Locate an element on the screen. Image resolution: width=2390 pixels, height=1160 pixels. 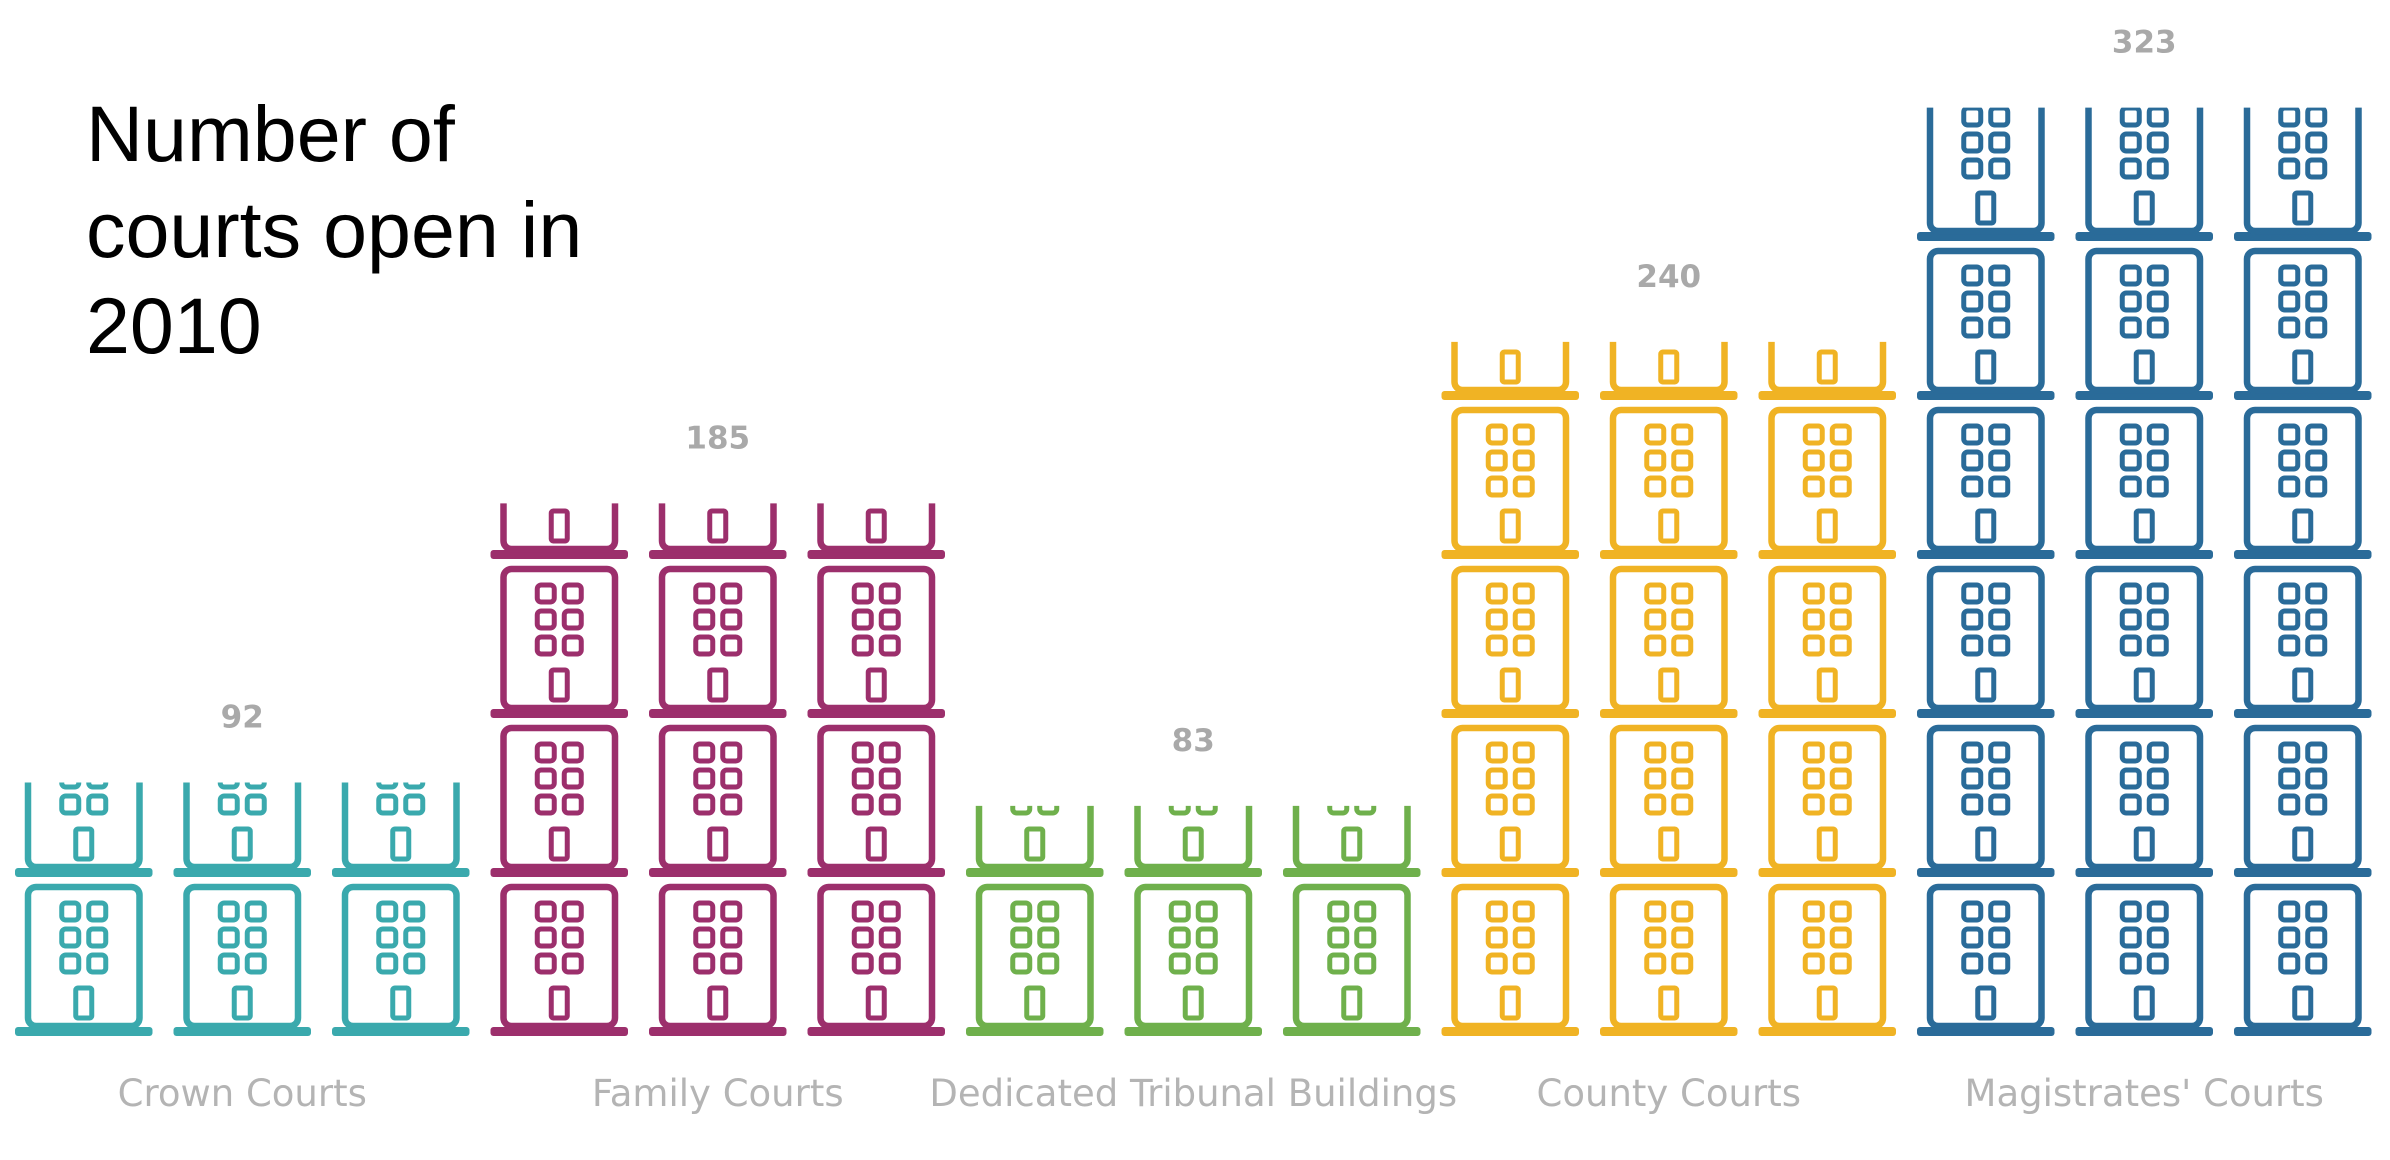
category-label: Magistrates' Courts is located at coordinates (2144, 1093).